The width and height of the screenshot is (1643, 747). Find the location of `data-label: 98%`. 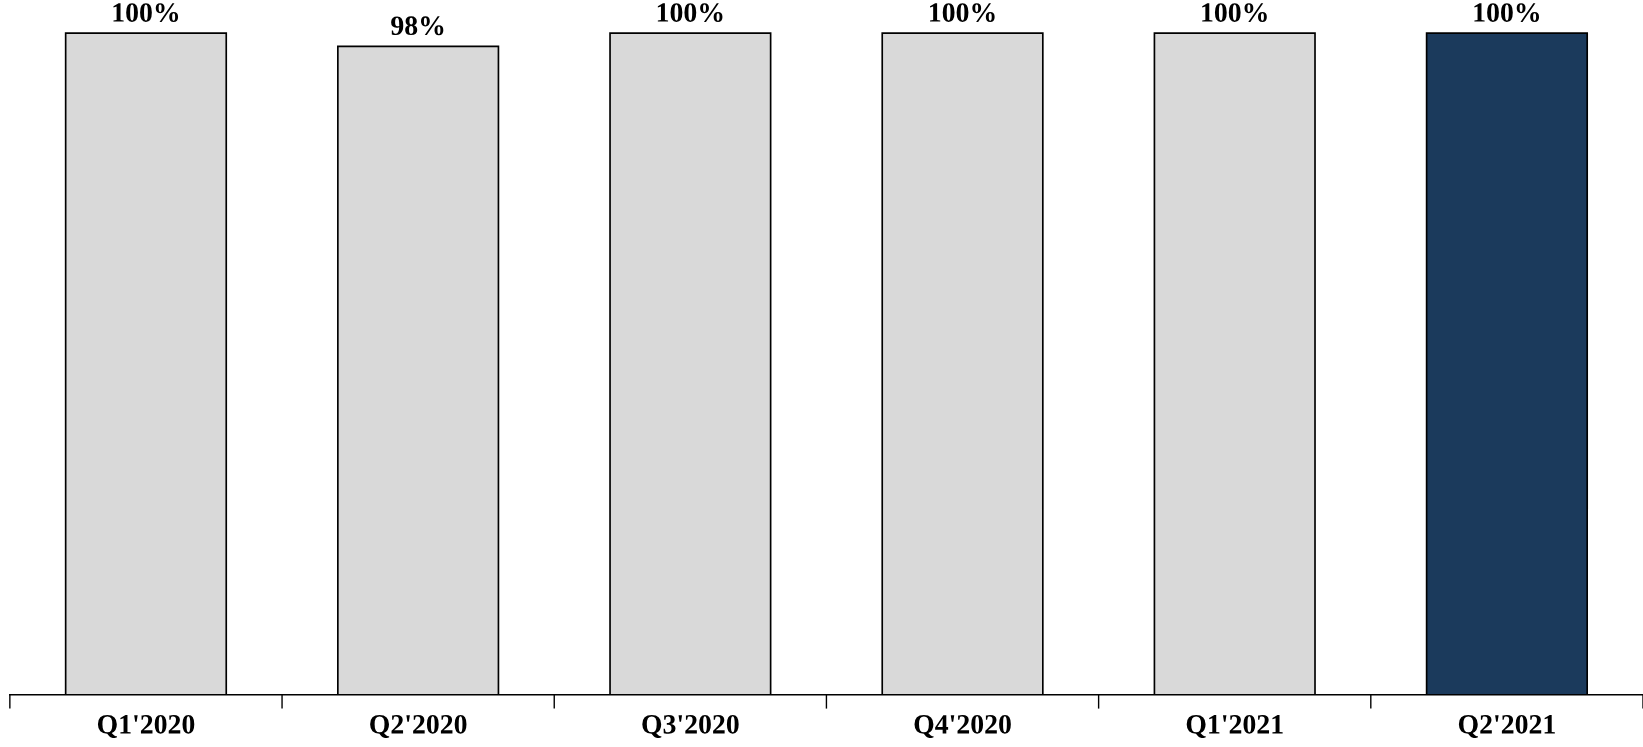

data-label: 98% is located at coordinates (417, 26).